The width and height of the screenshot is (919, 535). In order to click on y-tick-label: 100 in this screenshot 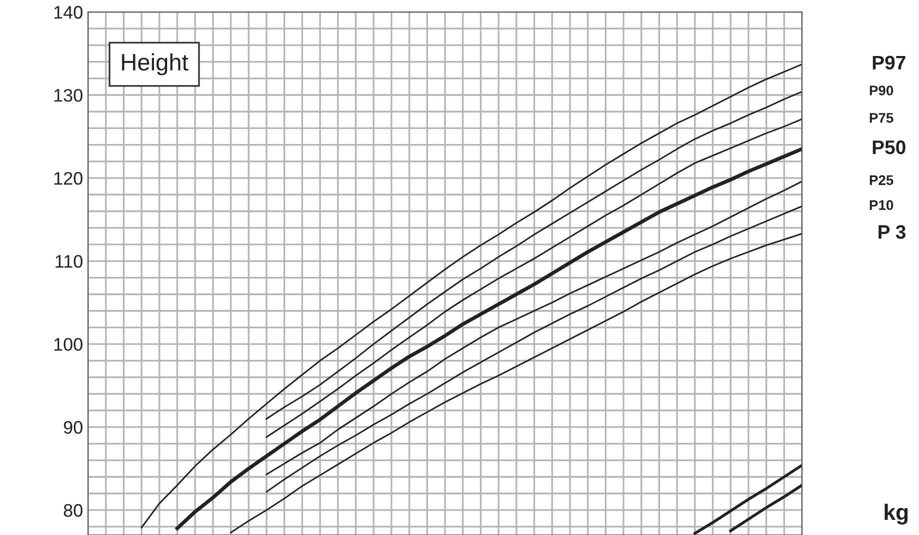, I will do `click(68, 344)`.